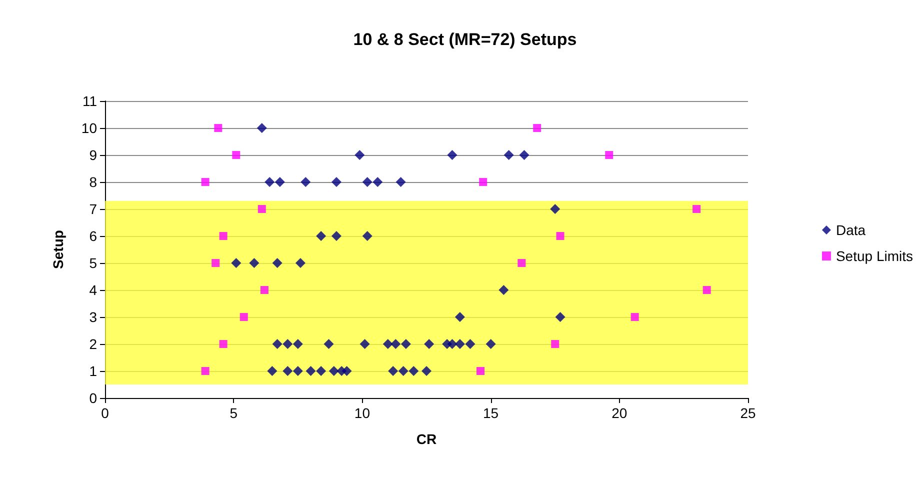 This screenshot has height=486, width=918. Describe the element at coordinates (426, 439) in the screenshot. I see `x-axis-title: CR` at that location.